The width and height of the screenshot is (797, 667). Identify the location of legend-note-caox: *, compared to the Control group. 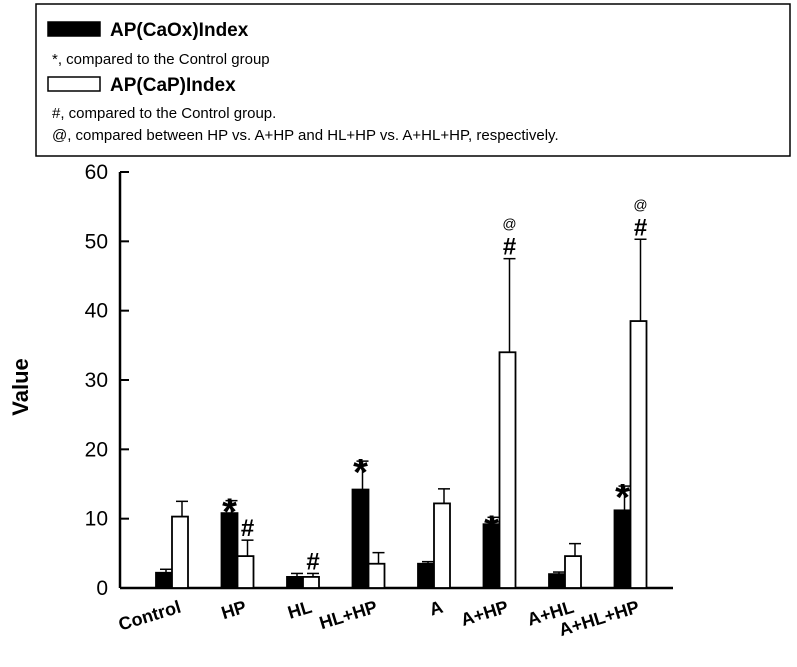
(161, 59).